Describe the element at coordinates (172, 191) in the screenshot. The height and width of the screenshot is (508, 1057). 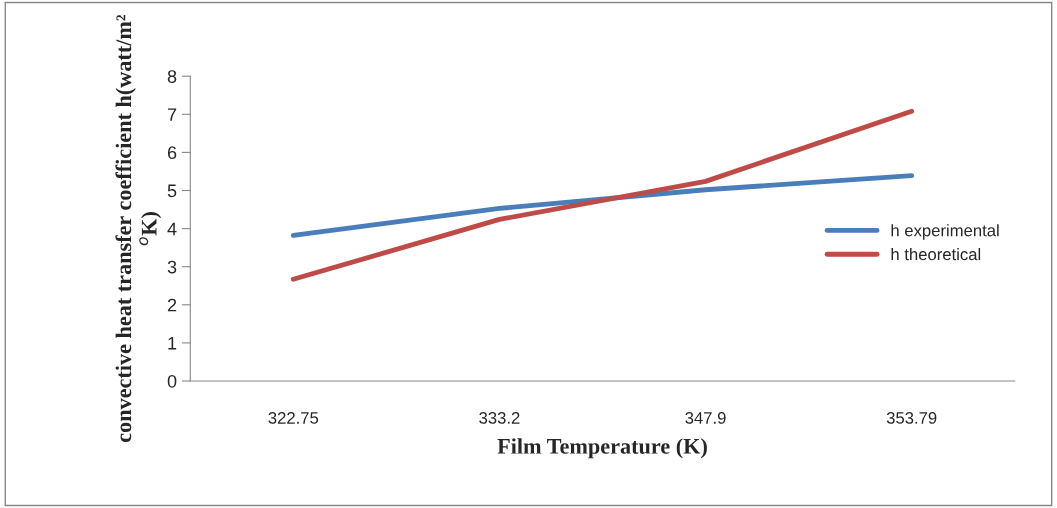
I see `y-tick-label: 5` at that location.